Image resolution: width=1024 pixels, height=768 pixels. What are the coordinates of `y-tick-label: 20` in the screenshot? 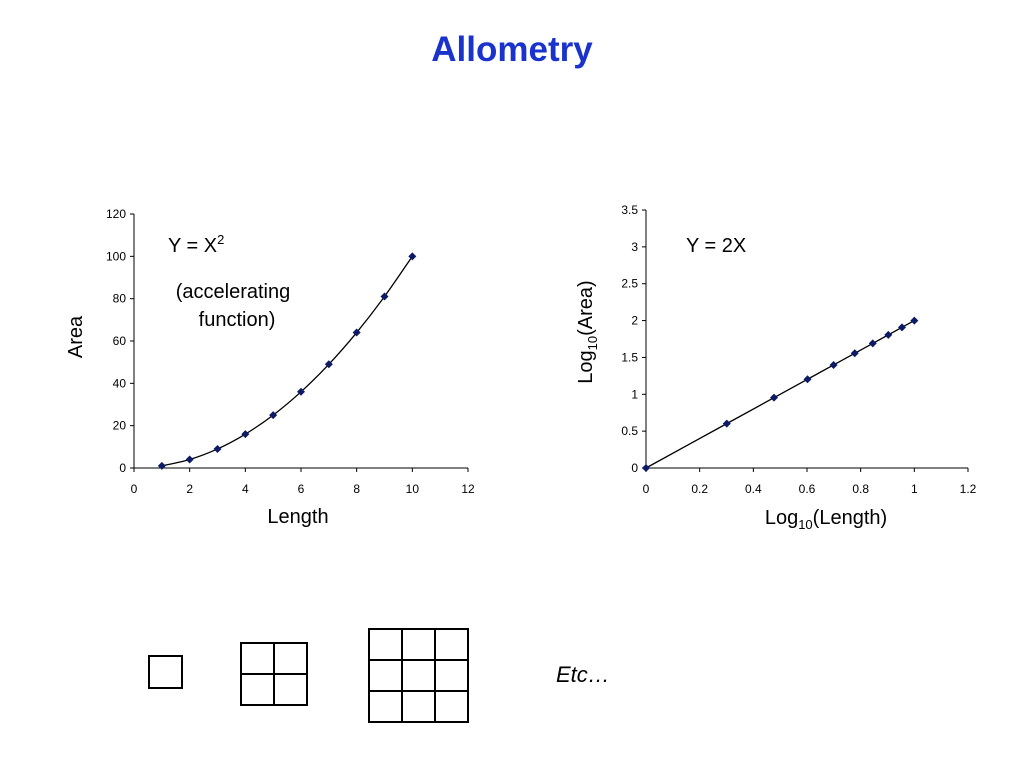 It's located at (120, 426).